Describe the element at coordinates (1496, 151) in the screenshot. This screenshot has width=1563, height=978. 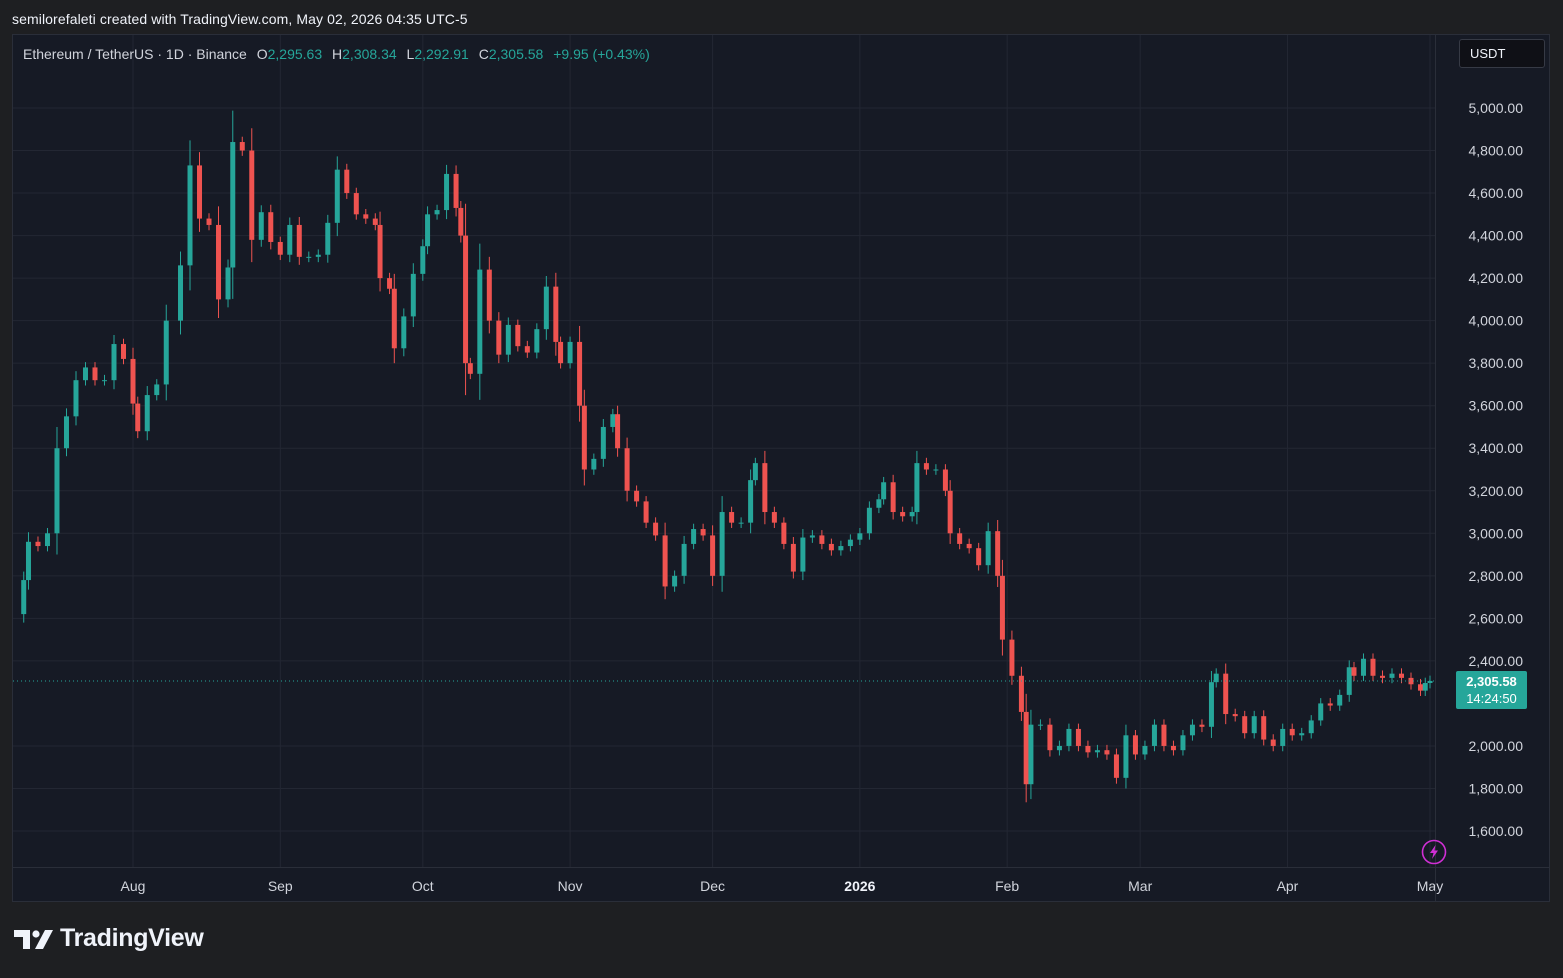
I see `y-tick-label: 4,800.00` at that location.